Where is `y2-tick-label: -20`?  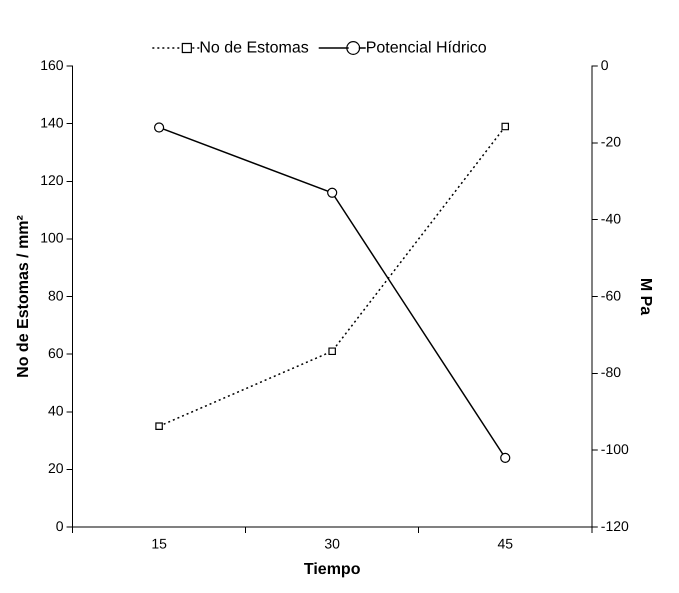
y2-tick-label: -20 is located at coordinates (611, 142).